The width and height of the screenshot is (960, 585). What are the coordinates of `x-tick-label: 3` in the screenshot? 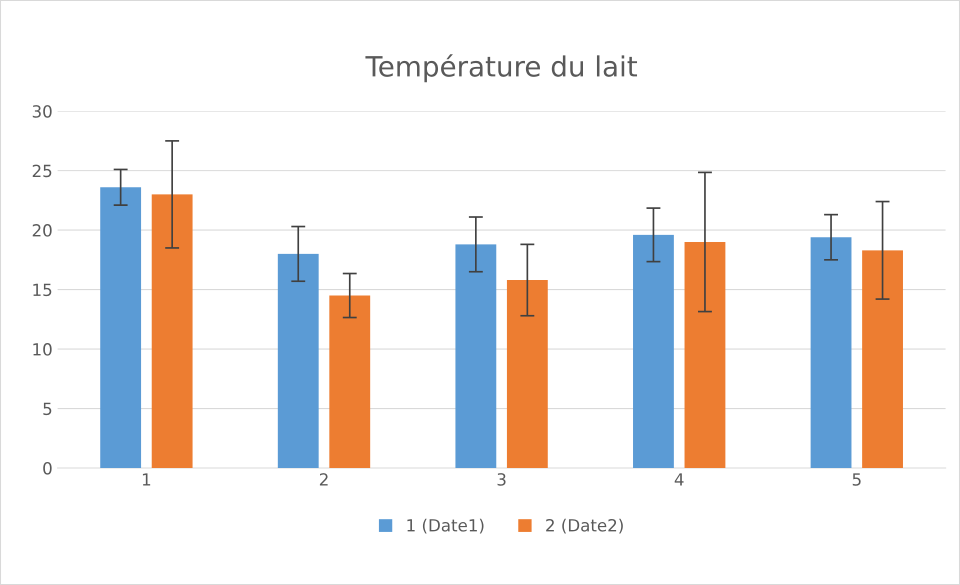 It's located at (502, 479).